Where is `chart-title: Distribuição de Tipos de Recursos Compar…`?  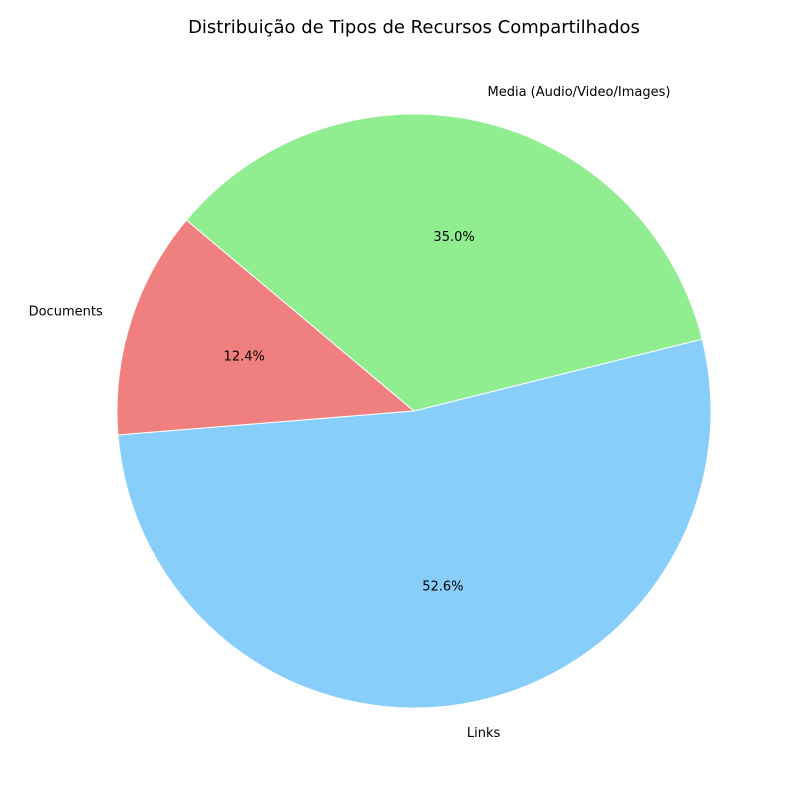 chart-title: Distribuição de Tipos de Recursos Compar… is located at coordinates (414, 27).